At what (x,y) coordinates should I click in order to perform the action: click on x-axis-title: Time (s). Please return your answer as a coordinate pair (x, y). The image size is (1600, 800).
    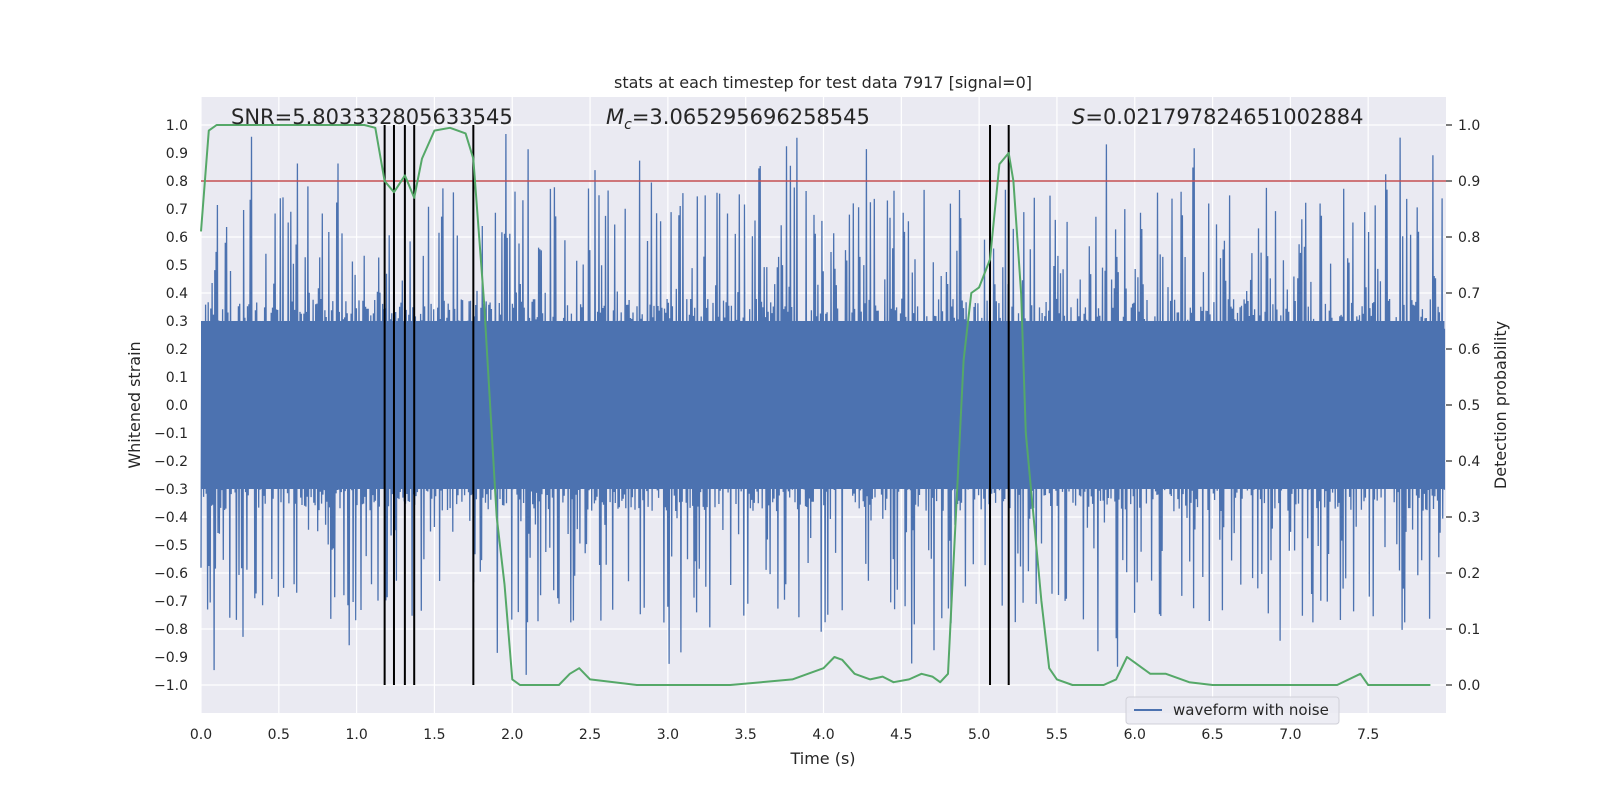
    Looking at the image, I should click on (822, 758).